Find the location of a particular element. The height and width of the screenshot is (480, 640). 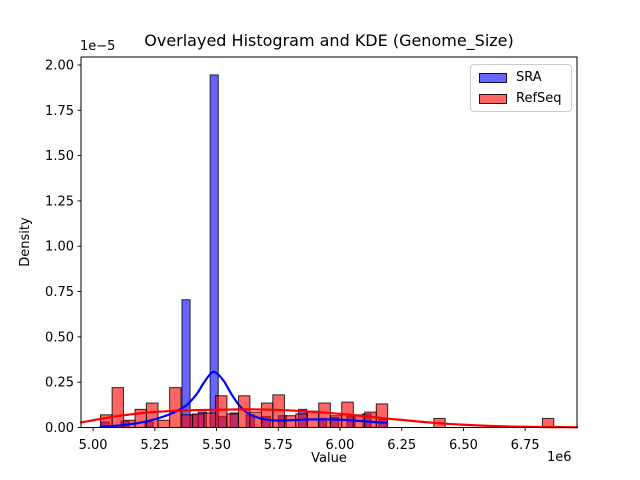

x-tick-label: 6.00 is located at coordinates (340, 445).